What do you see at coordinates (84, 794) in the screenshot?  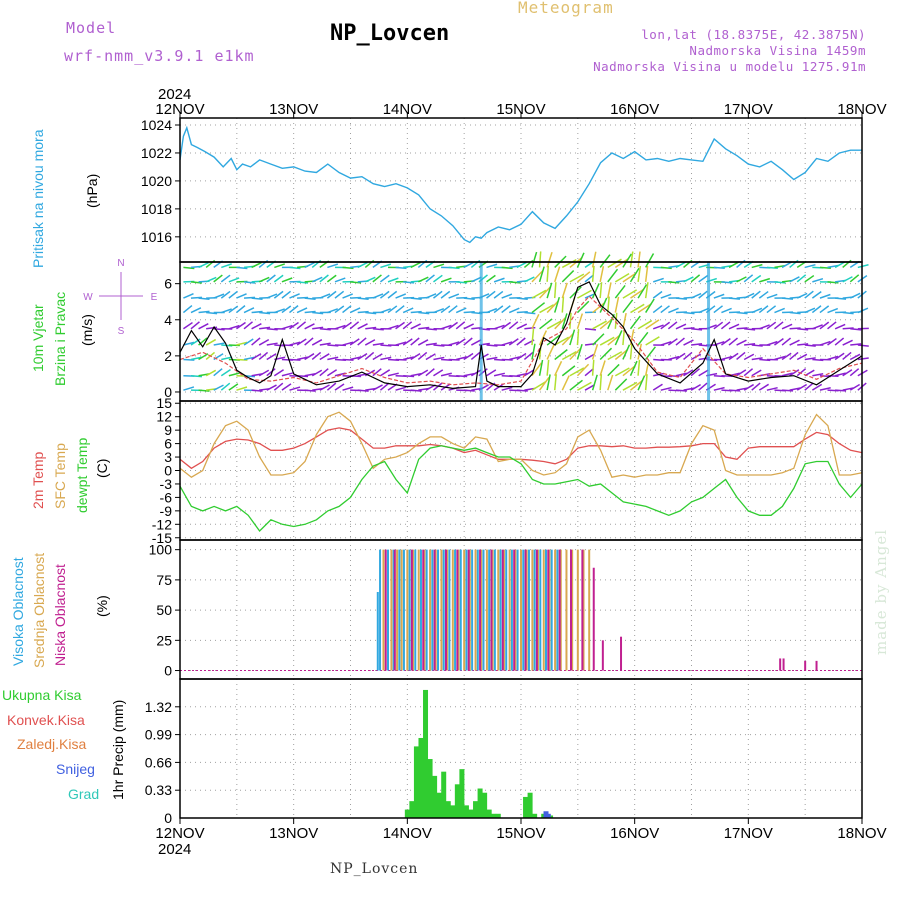 I see `precip-label-hail: Grad` at bounding box center [84, 794].